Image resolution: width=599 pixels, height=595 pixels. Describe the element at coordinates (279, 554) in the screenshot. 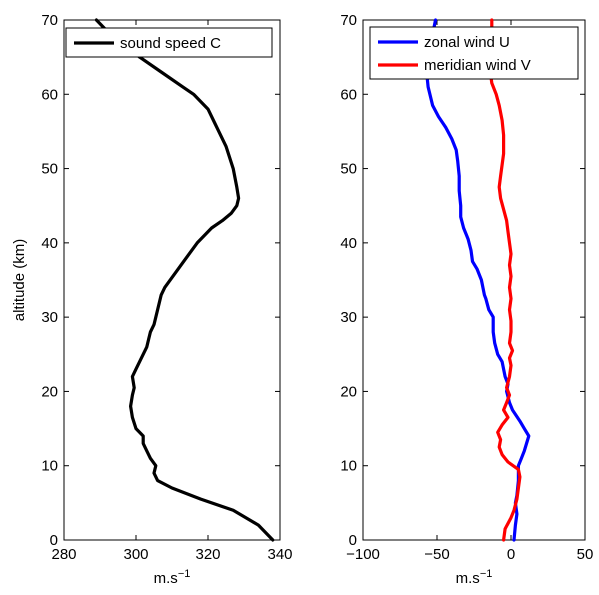

I see `x-tick-label: 340` at that location.